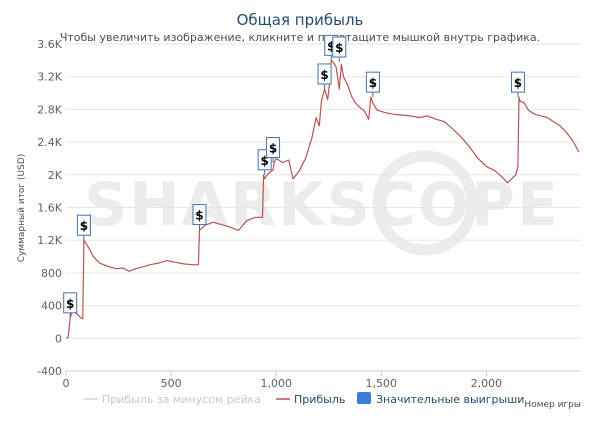  What do you see at coordinates (382, 383) in the screenshot?
I see `x-tick-label: 1,500` at bounding box center [382, 383].